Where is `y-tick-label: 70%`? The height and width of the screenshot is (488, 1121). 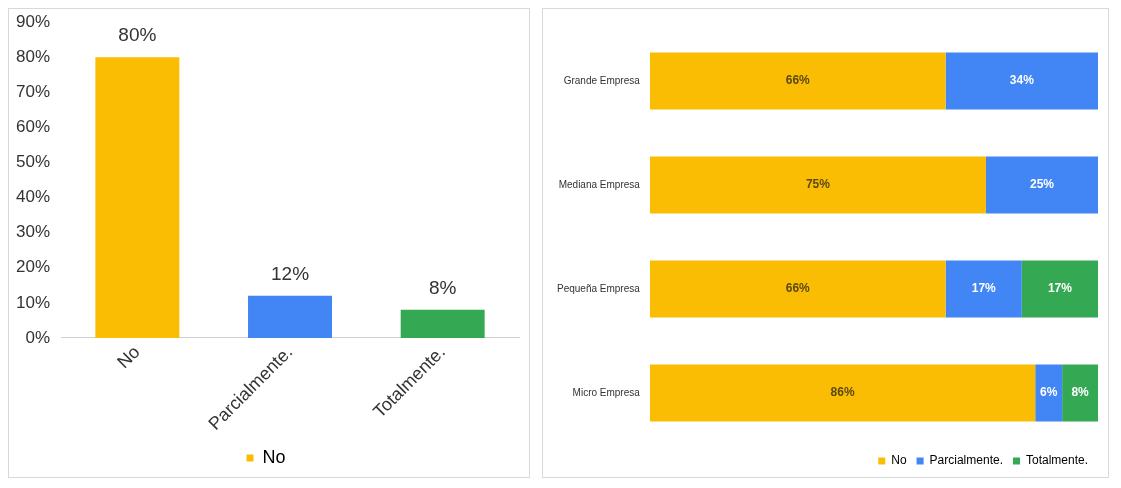
y-tick-label: 70% is located at coordinates (33, 92).